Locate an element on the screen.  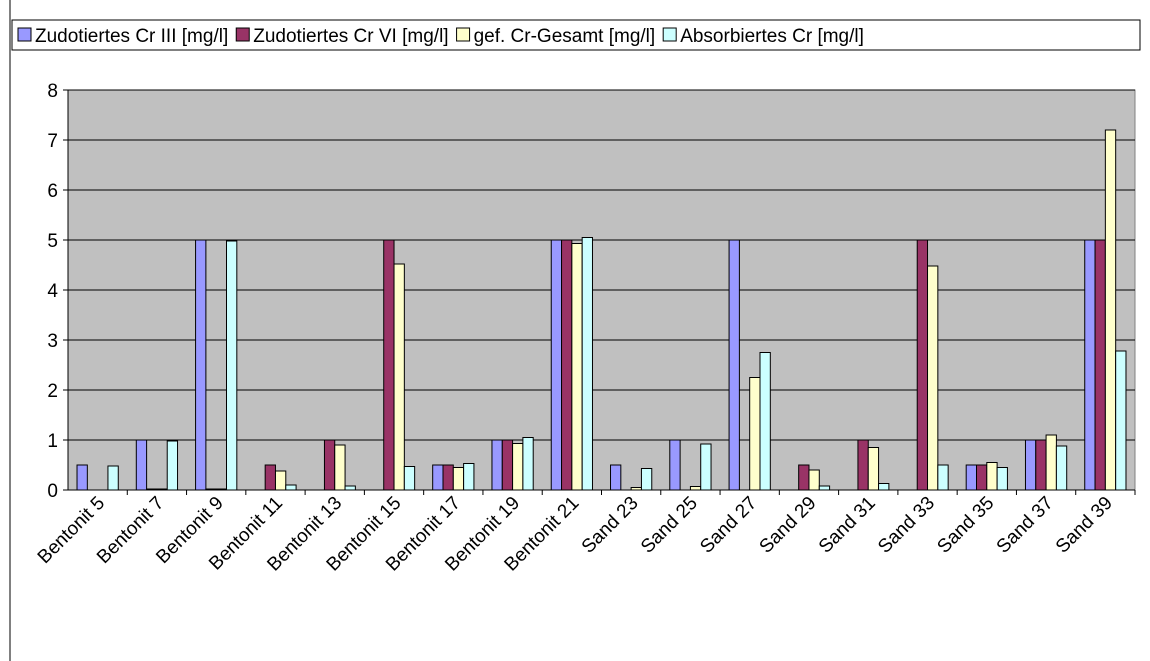
y-tick-label: 0 is located at coordinates (52, 491).